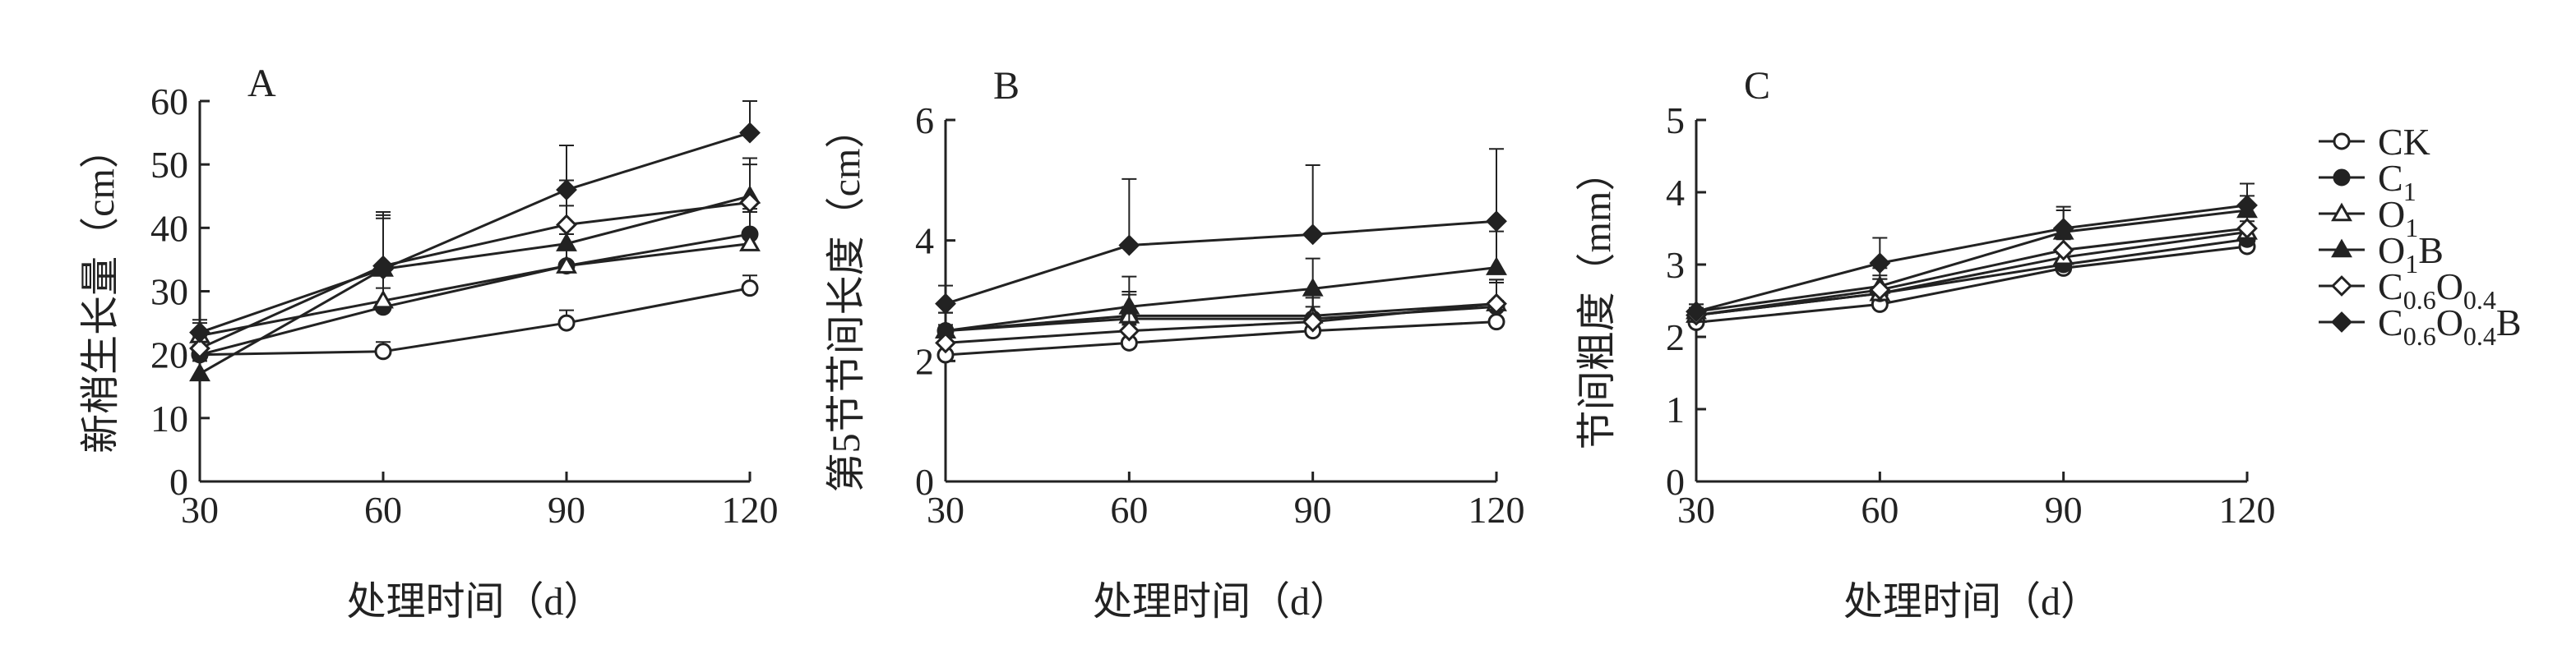 The image size is (2576, 654). I want to click on legend-label: C1, so click(2397, 181).